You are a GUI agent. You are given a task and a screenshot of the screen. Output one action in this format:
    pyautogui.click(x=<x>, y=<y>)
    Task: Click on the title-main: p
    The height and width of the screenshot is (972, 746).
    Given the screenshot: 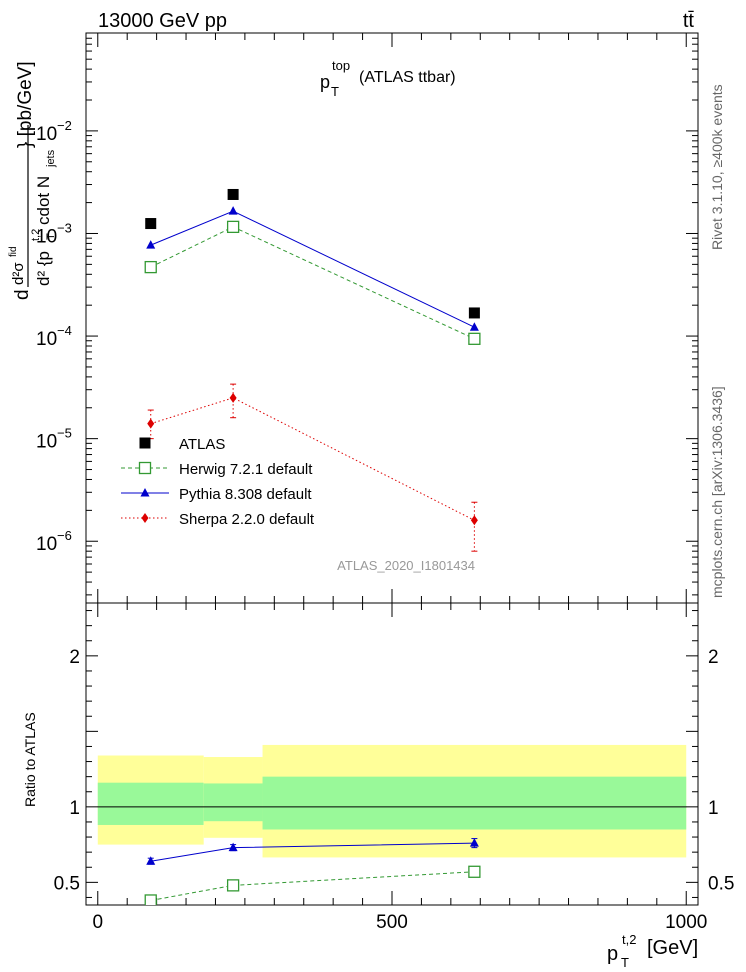 What is the action you would take?
    pyautogui.click(x=325, y=82)
    